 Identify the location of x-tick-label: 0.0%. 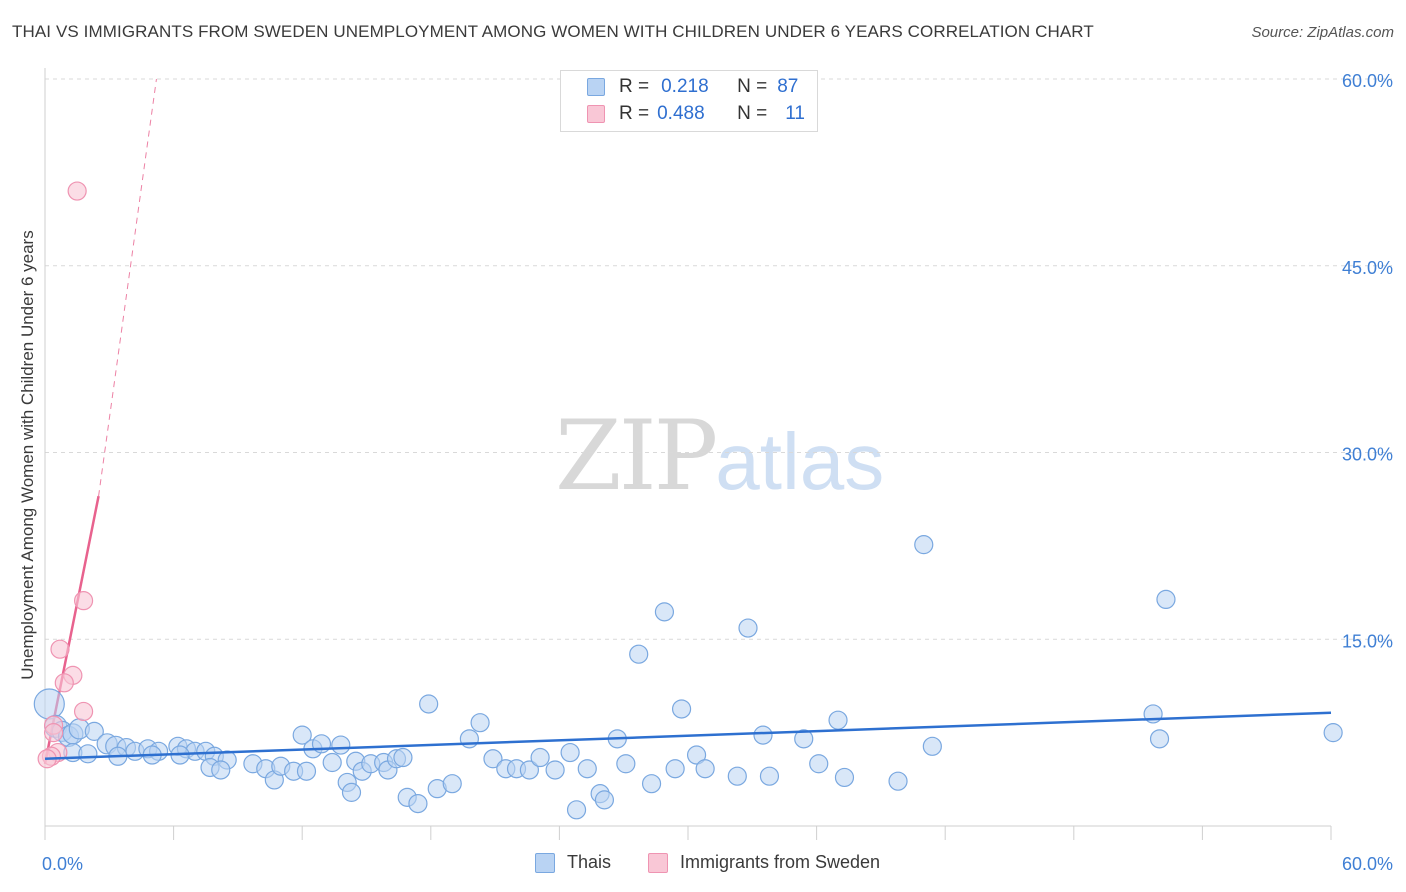
(62, 864).